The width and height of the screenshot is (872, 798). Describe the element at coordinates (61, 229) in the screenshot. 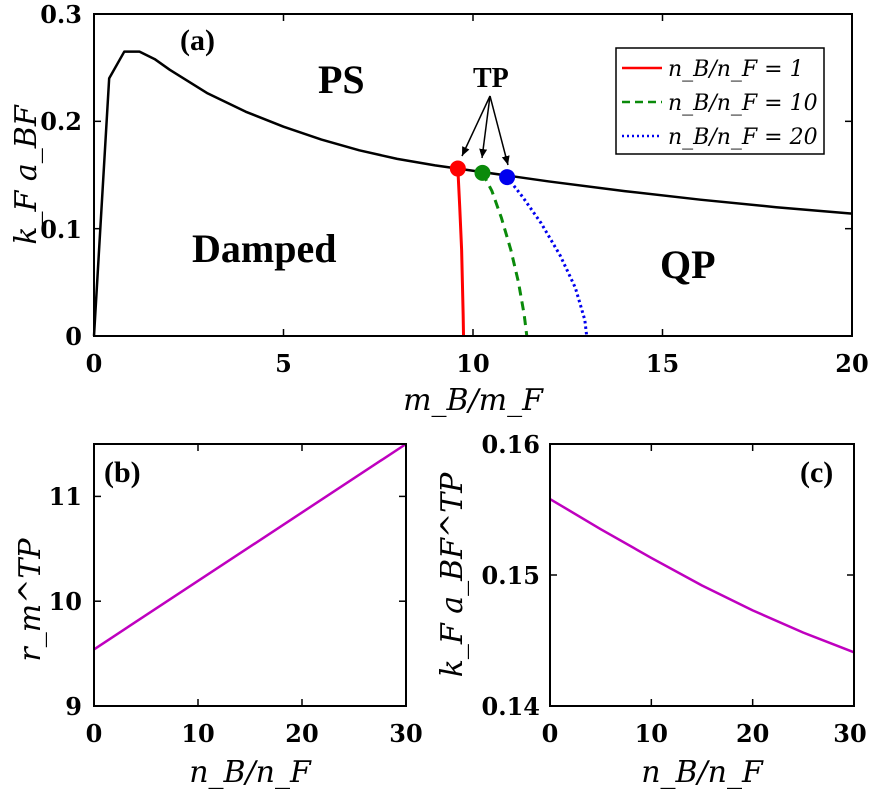

I see `panel-a-ytick-1: 0.1` at that location.